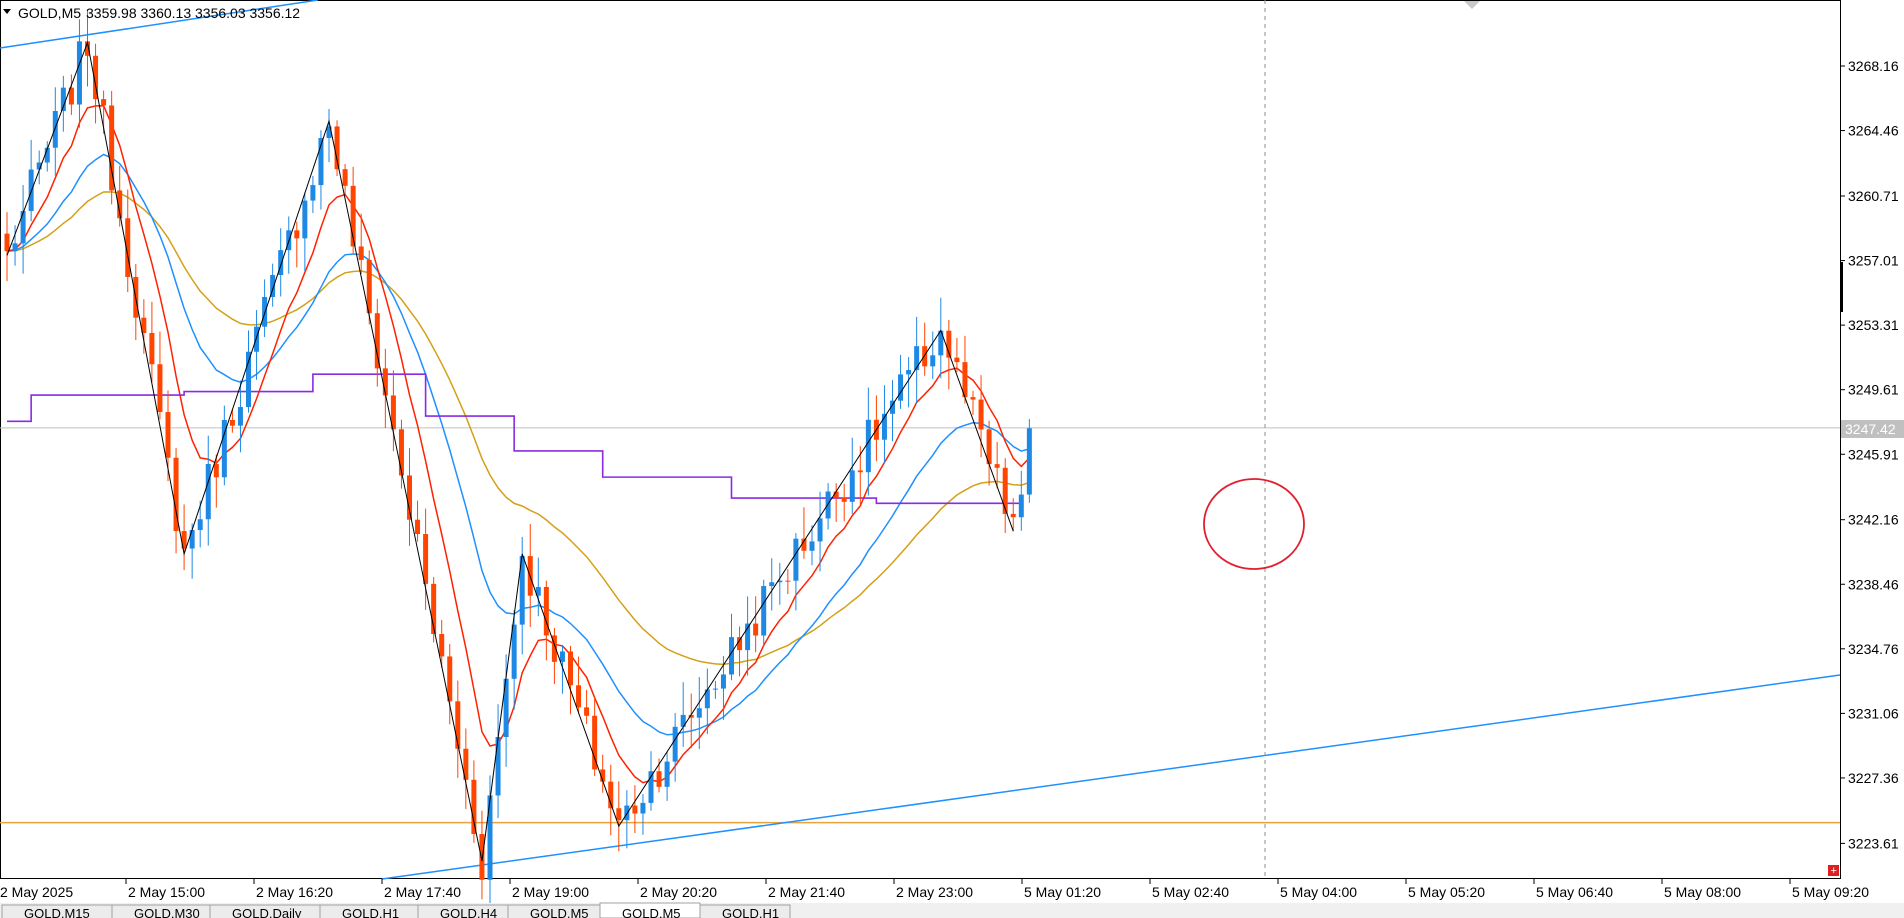 The height and width of the screenshot is (918, 1904). What do you see at coordinates (1873, 713) in the screenshot?
I see `price-tick-label: 3231.06` at bounding box center [1873, 713].